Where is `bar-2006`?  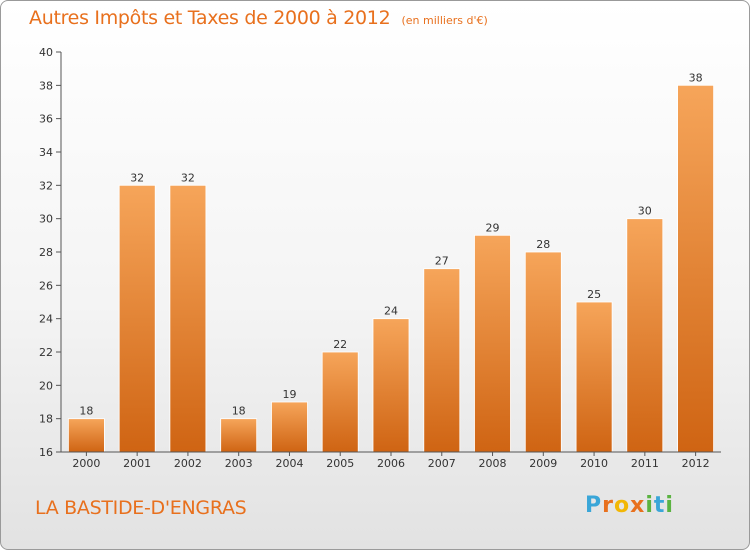
bar-2006 is located at coordinates (391, 385).